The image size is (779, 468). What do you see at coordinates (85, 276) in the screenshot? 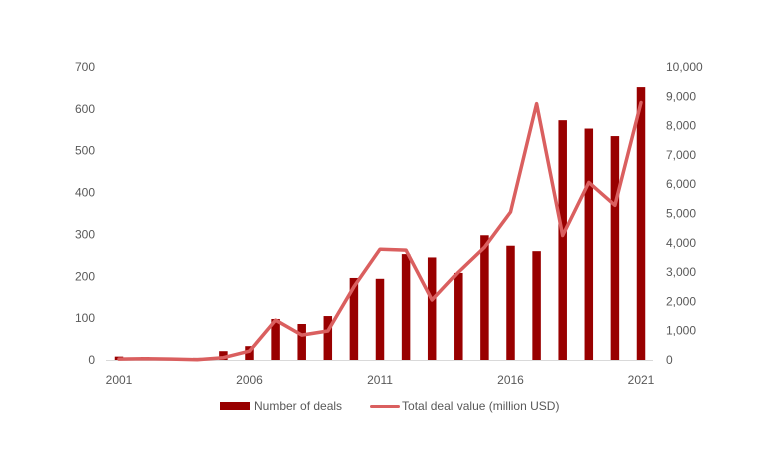
I see `left-tick-label: 200` at bounding box center [85, 276].